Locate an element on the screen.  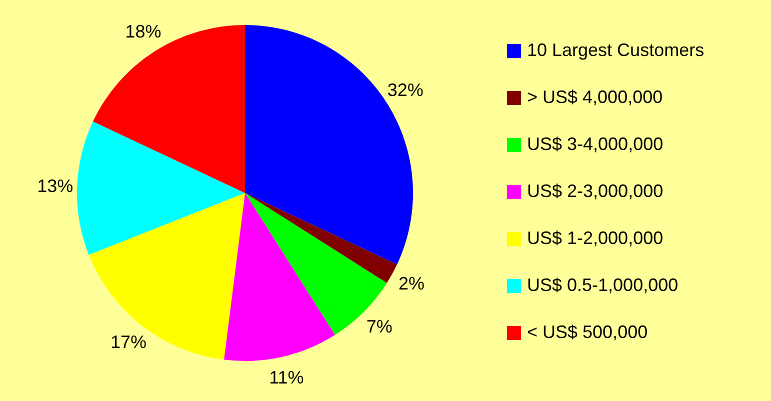
legend-label: US$ 3-4,000,000 is located at coordinates (595, 144).